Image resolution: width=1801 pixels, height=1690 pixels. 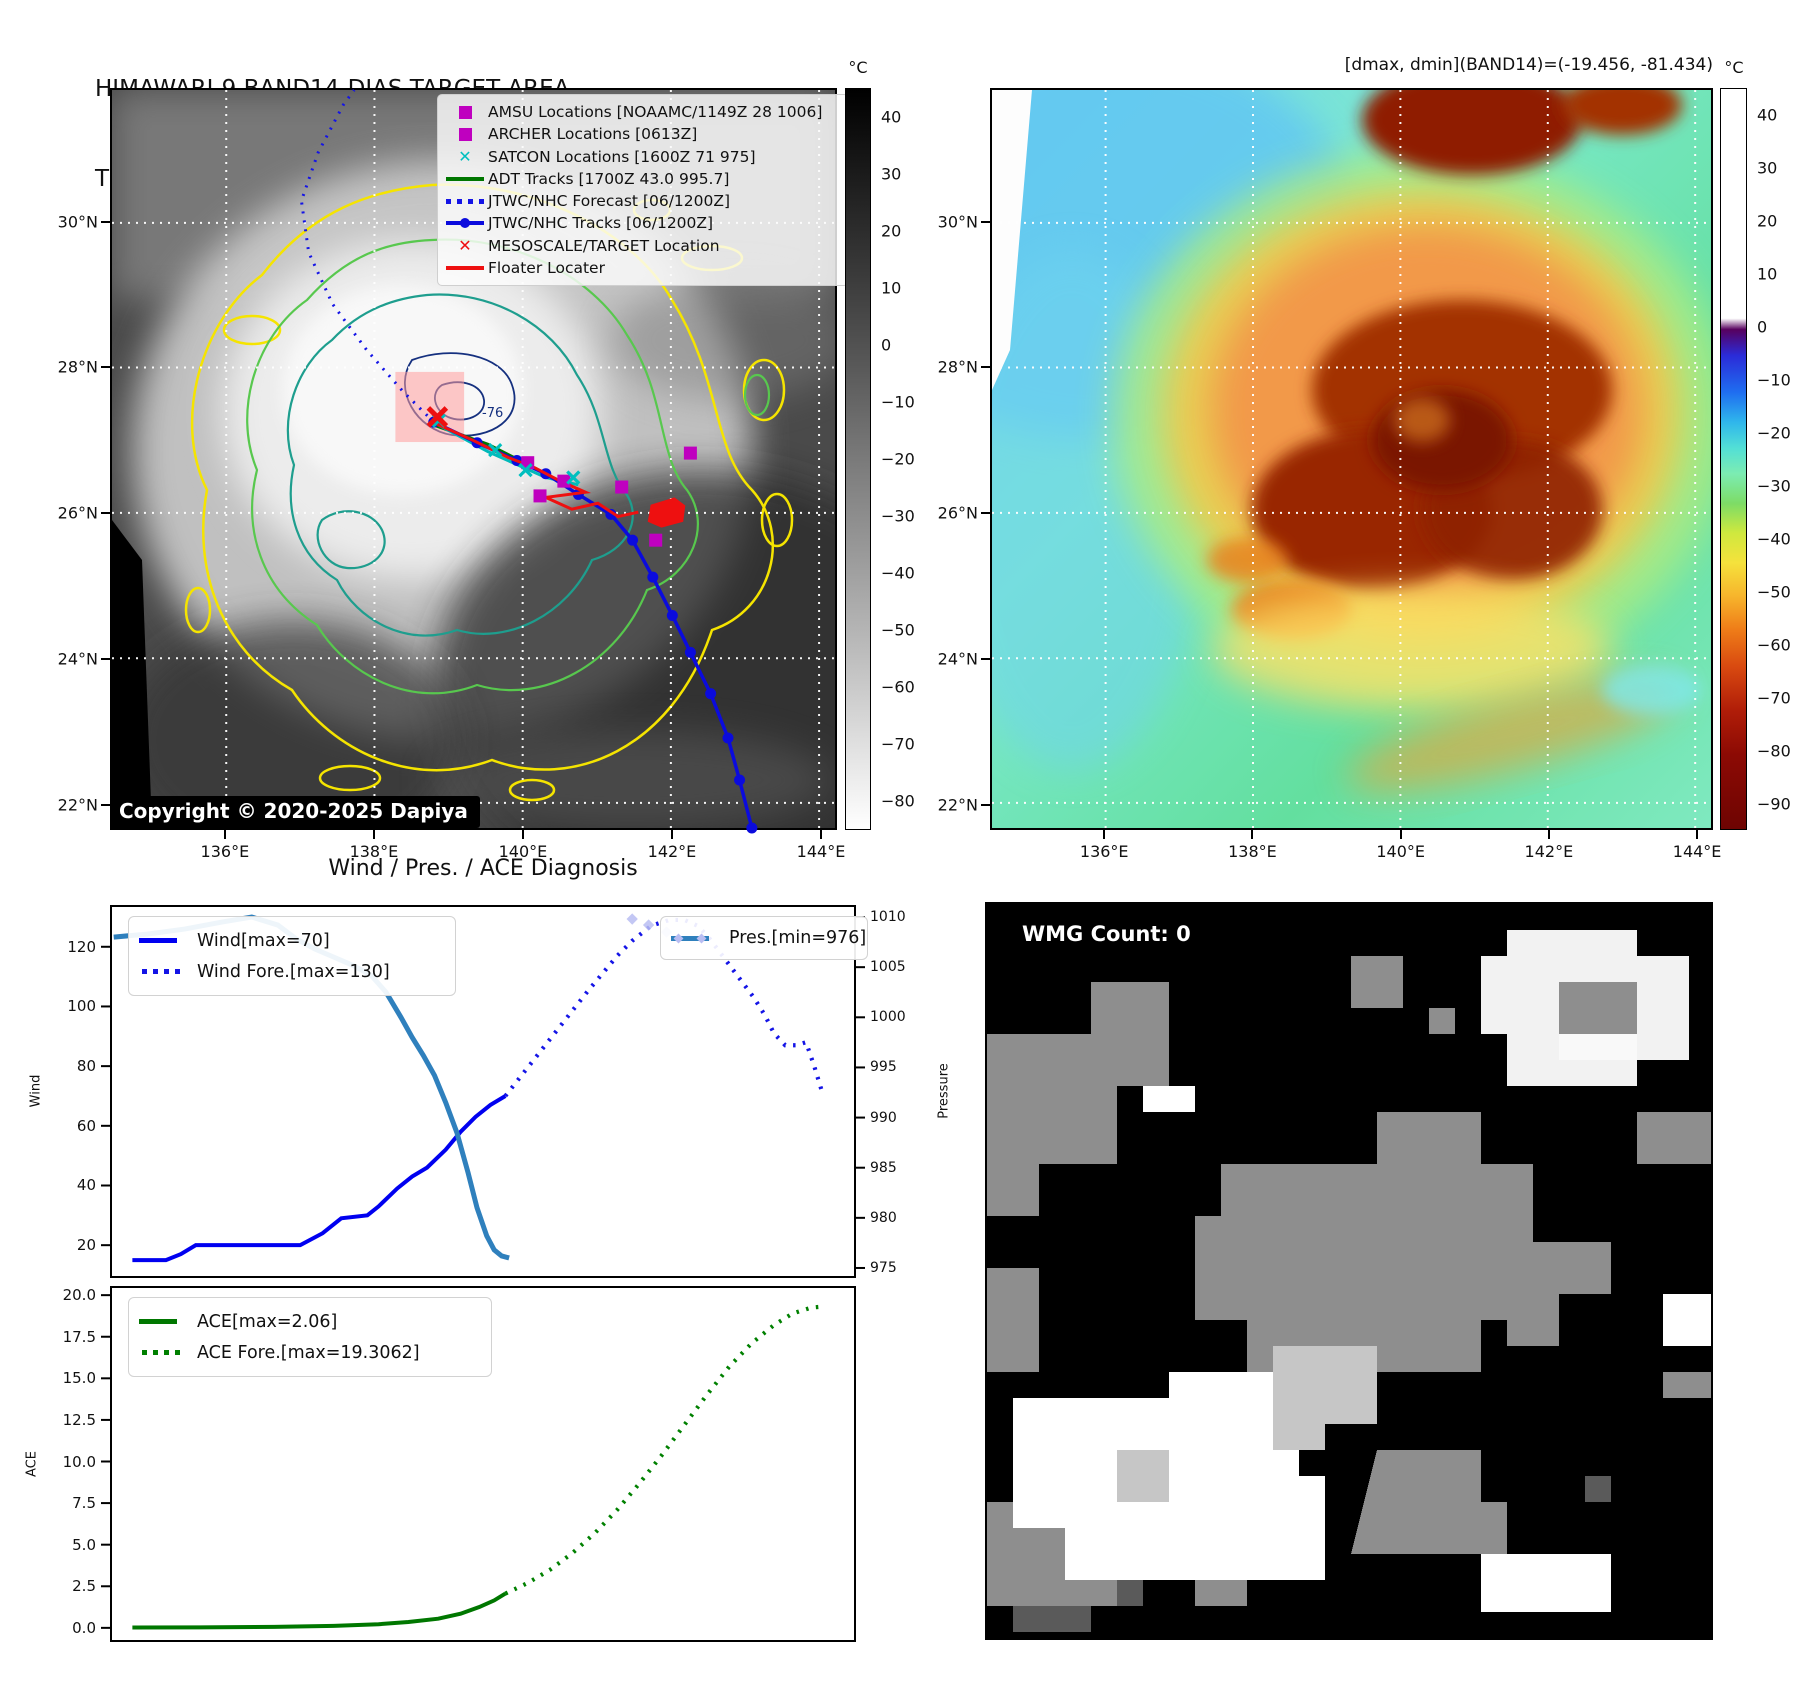 I want to click on satcon-location-marker, so click(x=525, y=470).